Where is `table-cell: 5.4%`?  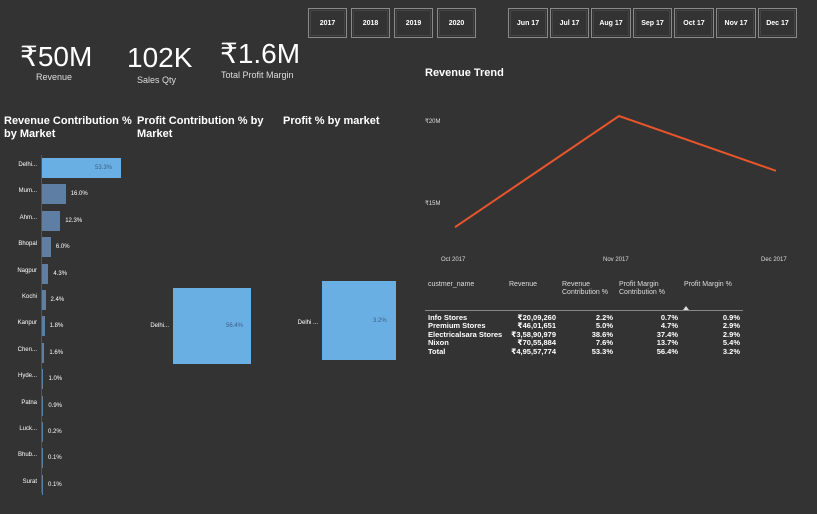
table-cell: 5.4% is located at coordinates (731, 343).